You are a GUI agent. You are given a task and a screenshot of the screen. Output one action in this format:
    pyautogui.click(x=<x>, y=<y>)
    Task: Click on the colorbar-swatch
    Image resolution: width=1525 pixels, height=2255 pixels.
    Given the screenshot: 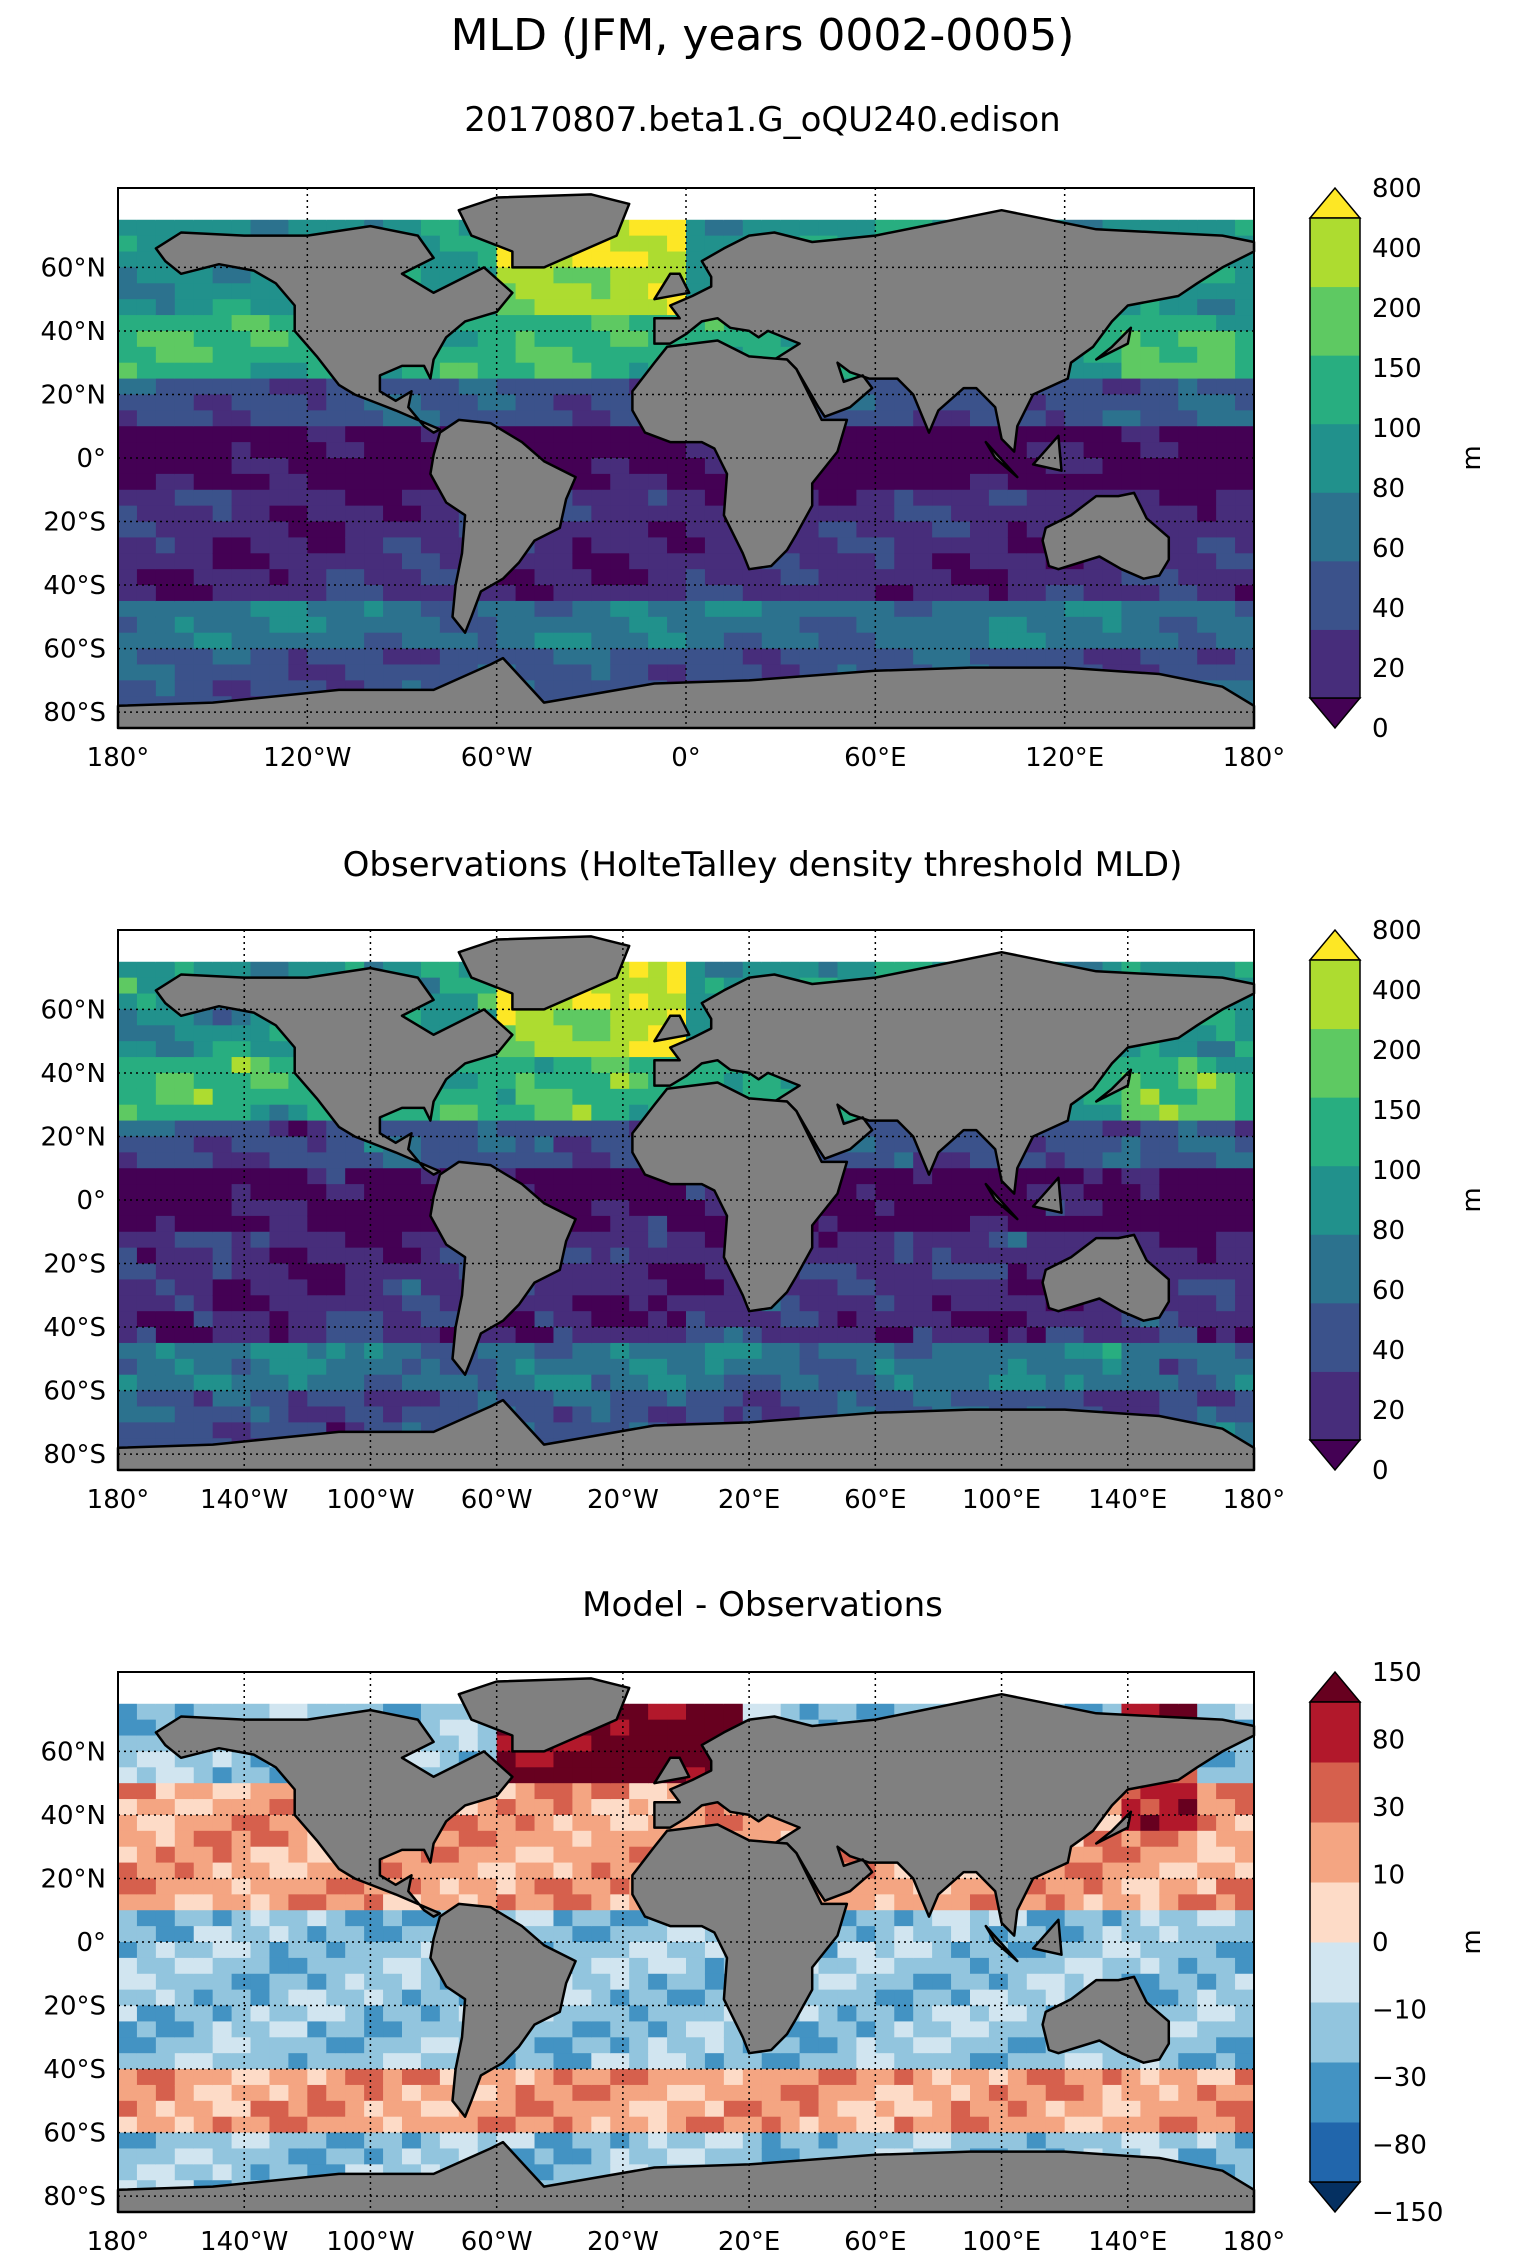 What is the action you would take?
    pyautogui.click(x=1335, y=595)
    